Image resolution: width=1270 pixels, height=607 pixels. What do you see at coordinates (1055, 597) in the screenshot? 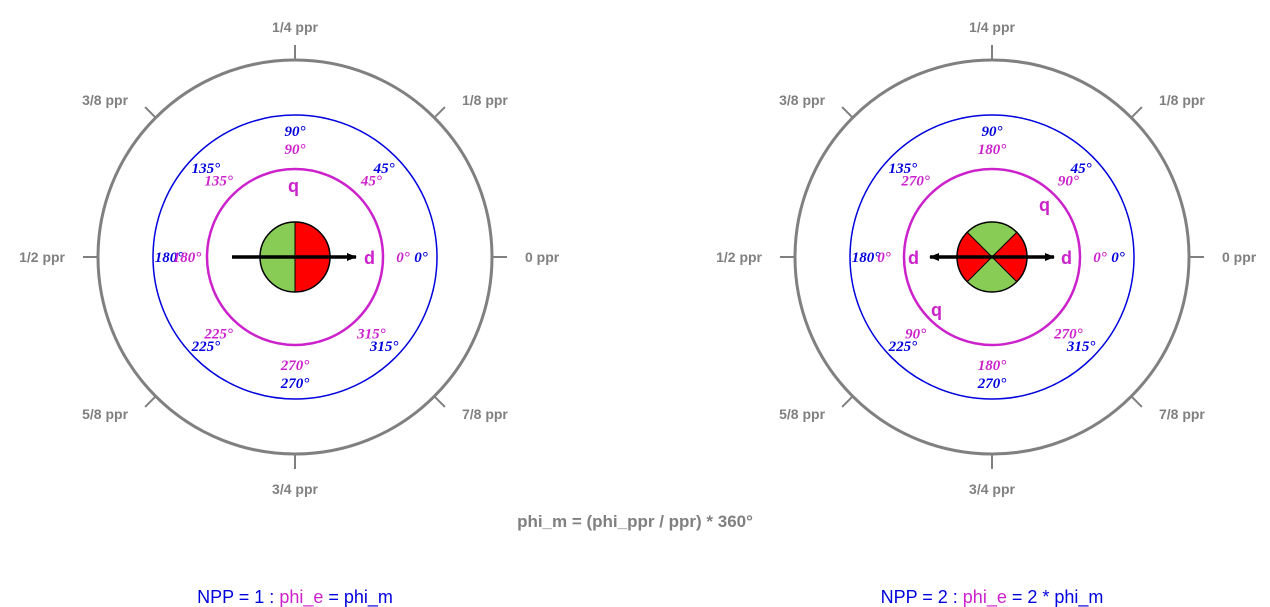
I see `caption-suffix: = 2 * phi_m` at bounding box center [1055, 597].